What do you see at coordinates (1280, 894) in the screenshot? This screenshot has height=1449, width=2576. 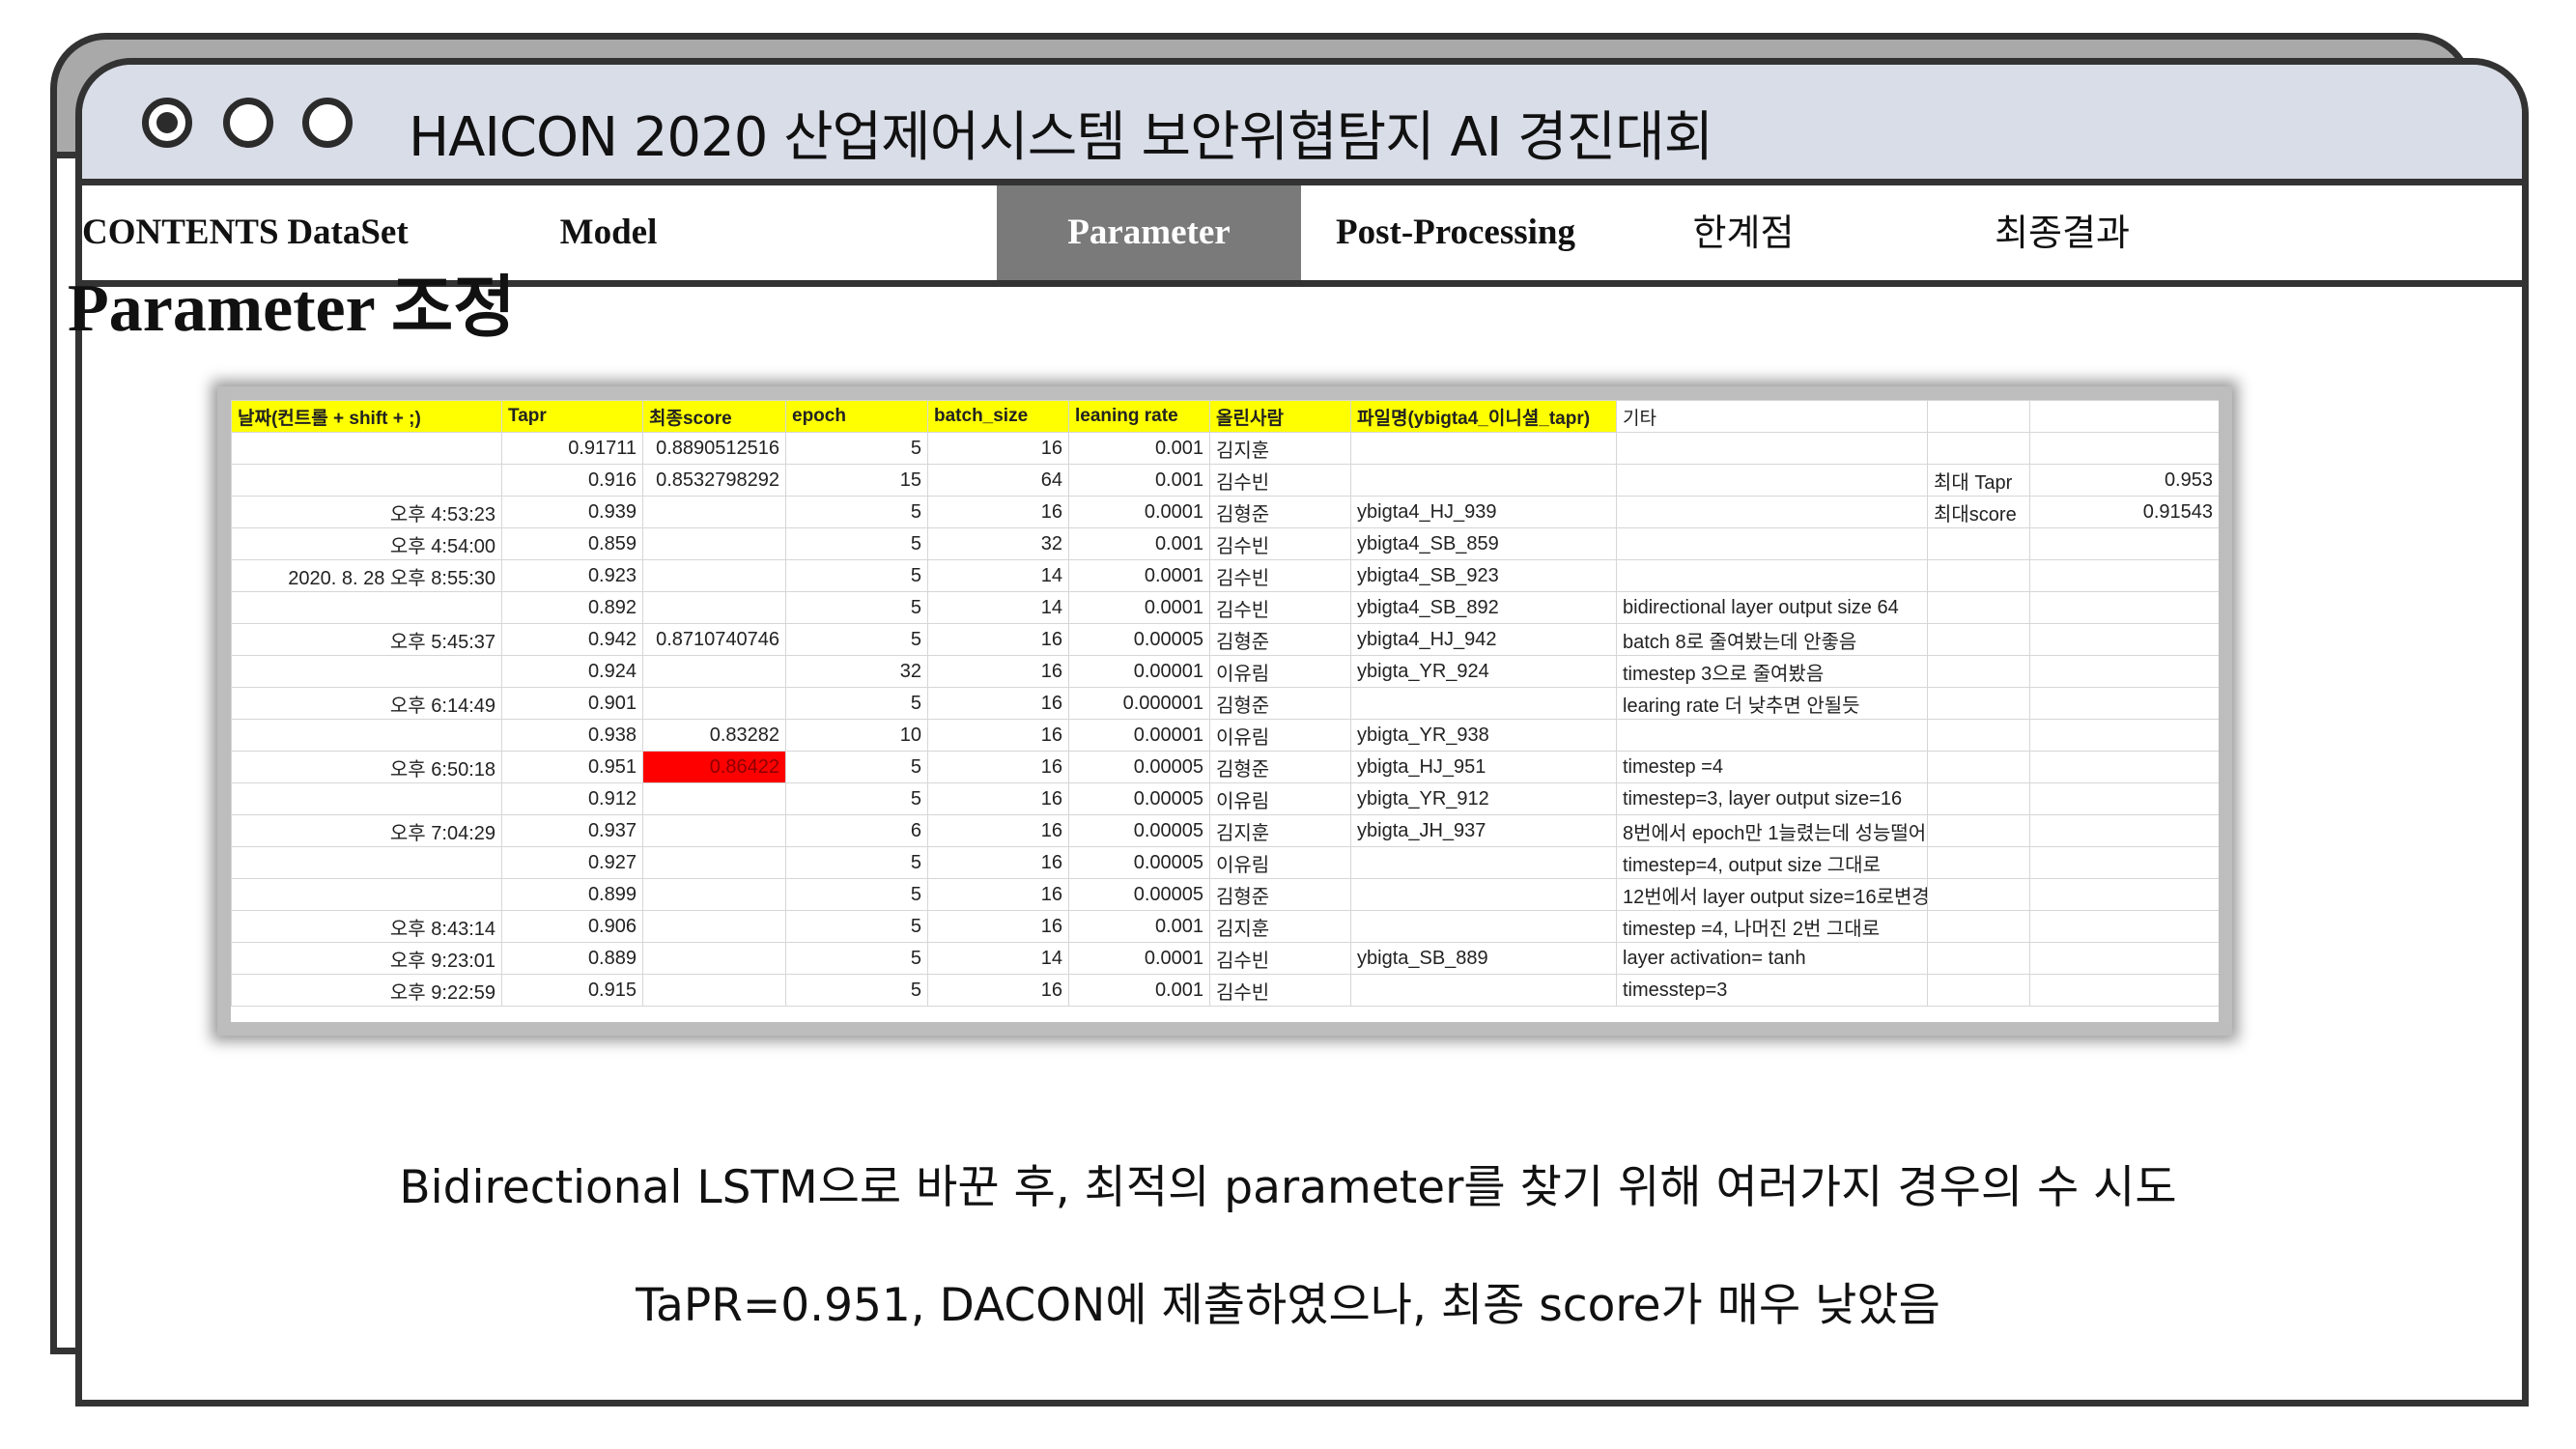 I see `table-cell: 김형준` at bounding box center [1280, 894].